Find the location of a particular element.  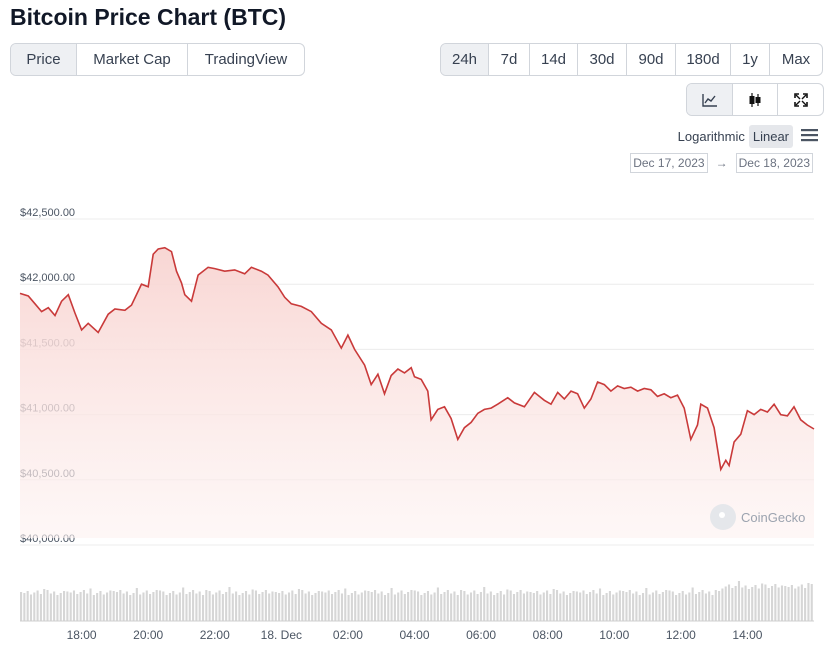

watermark-text: CoinGecko is located at coordinates (773, 517).